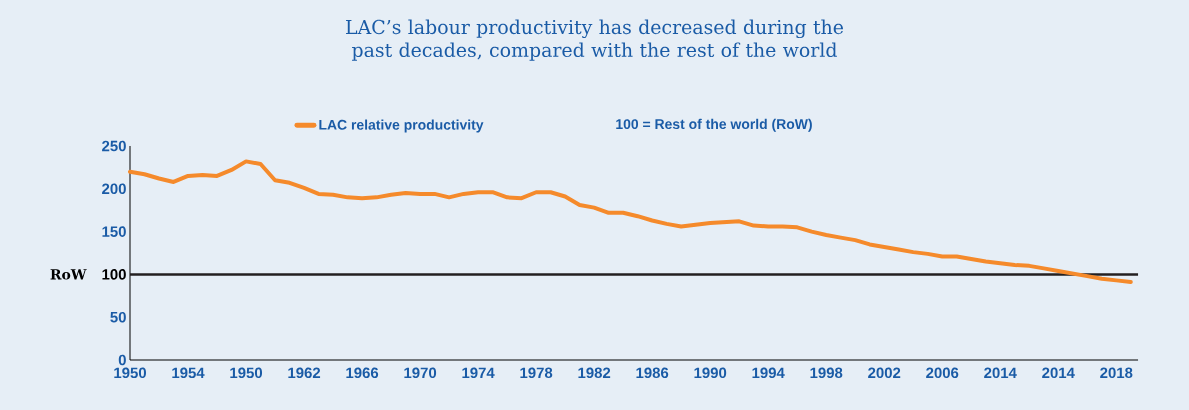 The width and height of the screenshot is (1189, 410). I want to click on x-tick-label: 1974, so click(478, 373).